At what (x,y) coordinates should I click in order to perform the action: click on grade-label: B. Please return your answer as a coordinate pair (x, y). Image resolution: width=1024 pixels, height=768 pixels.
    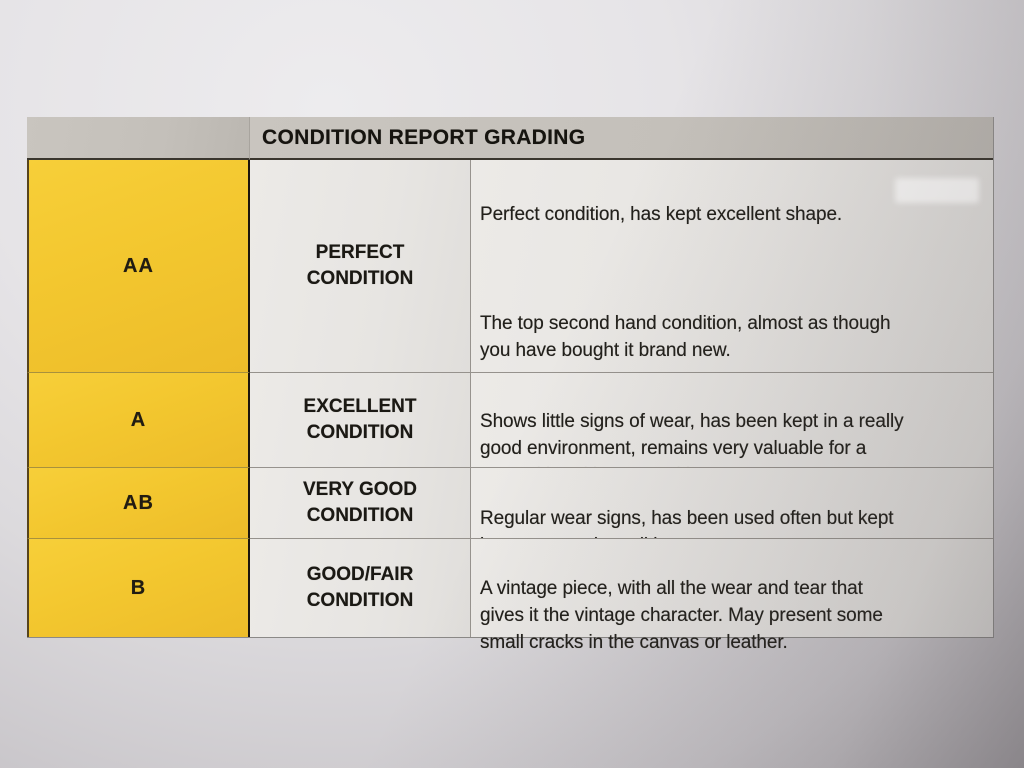
    Looking at the image, I should click on (138, 587).